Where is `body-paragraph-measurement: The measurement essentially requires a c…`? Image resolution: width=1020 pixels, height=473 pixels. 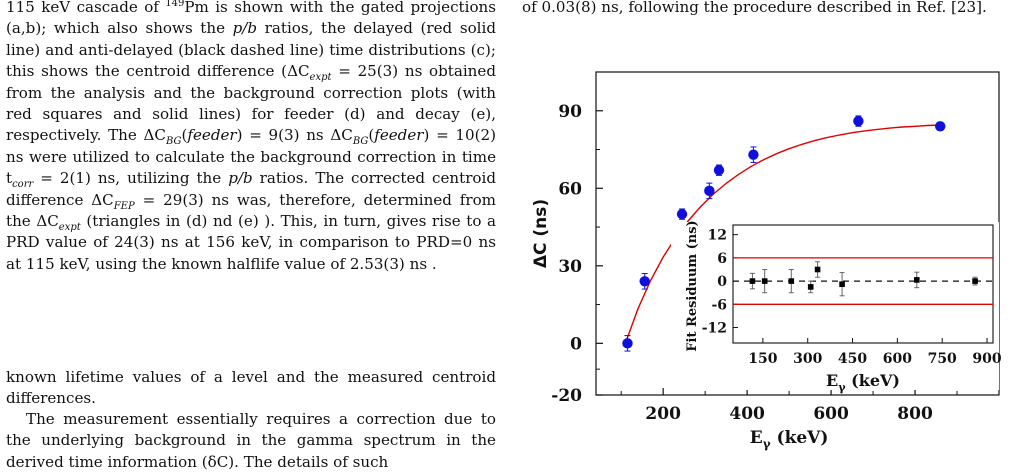 body-paragraph-measurement: The measurement essentially requires a c… is located at coordinates (251, 440).